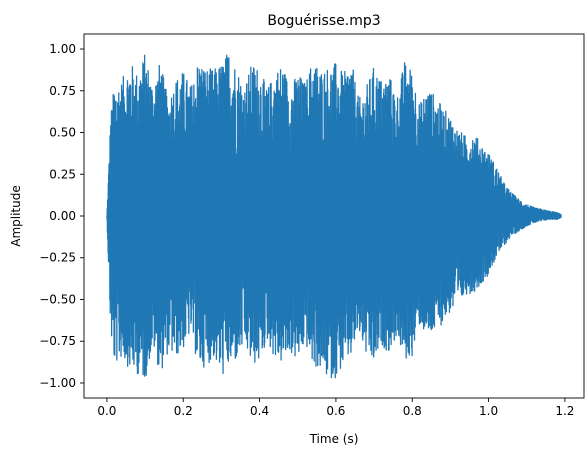  What do you see at coordinates (106, 411) in the screenshot?
I see `x-tick-label: 0.0` at bounding box center [106, 411].